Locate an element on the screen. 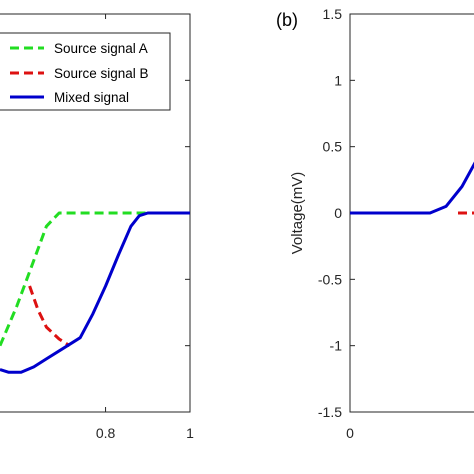 The image size is (474, 474). panel-b-y-tick-label: -0.5 is located at coordinates (330, 279).